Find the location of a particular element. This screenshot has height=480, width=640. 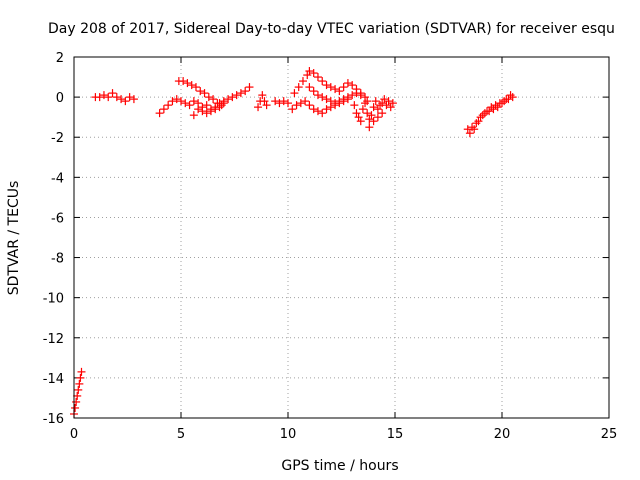

y-tick-label: 2 is located at coordinates (60, 58).